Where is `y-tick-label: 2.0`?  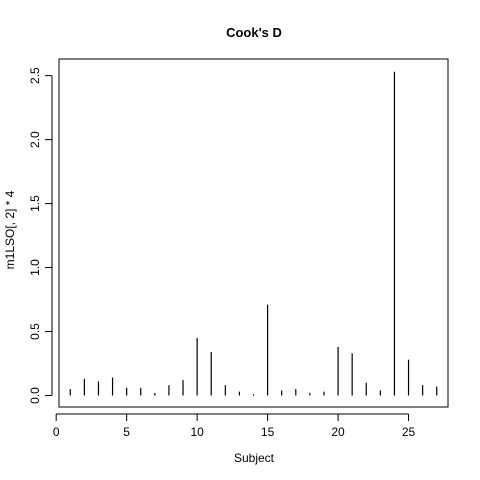
y-tick-label: 2.0 is located at coordinates (35, 139).